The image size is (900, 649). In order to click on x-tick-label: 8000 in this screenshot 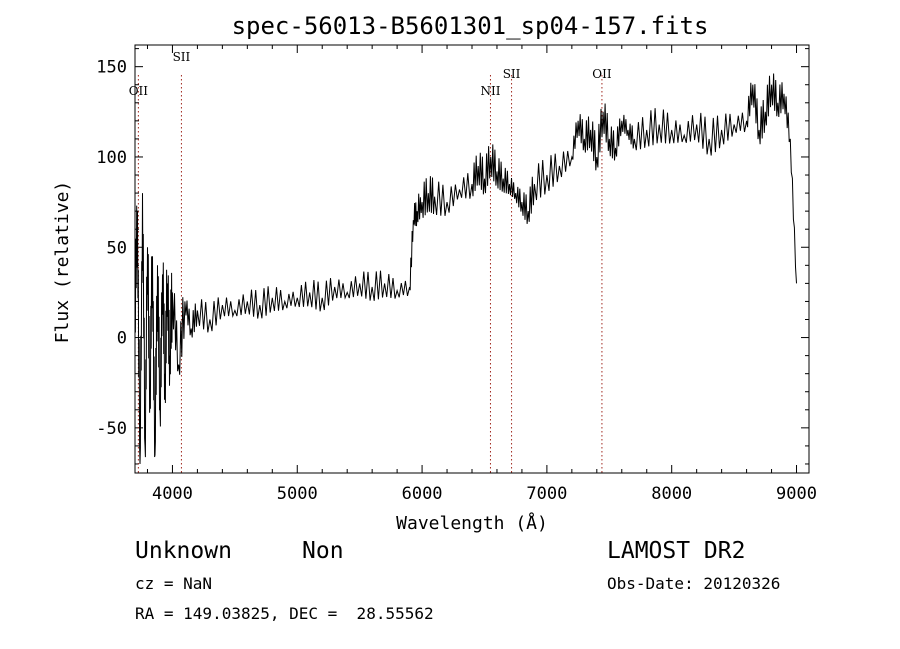, I will do `click(671, 494)`.